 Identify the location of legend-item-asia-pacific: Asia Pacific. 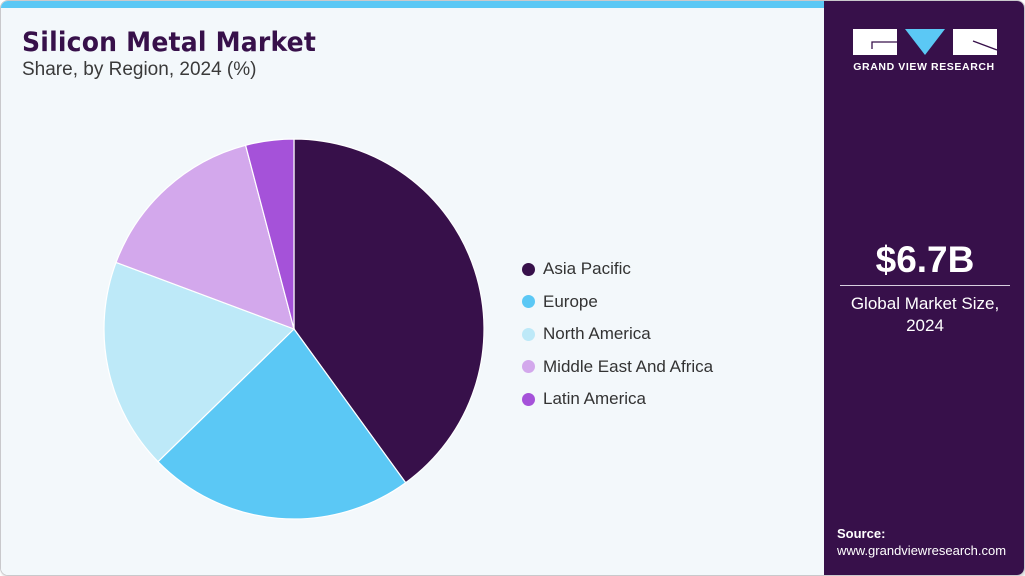
(617, 269).